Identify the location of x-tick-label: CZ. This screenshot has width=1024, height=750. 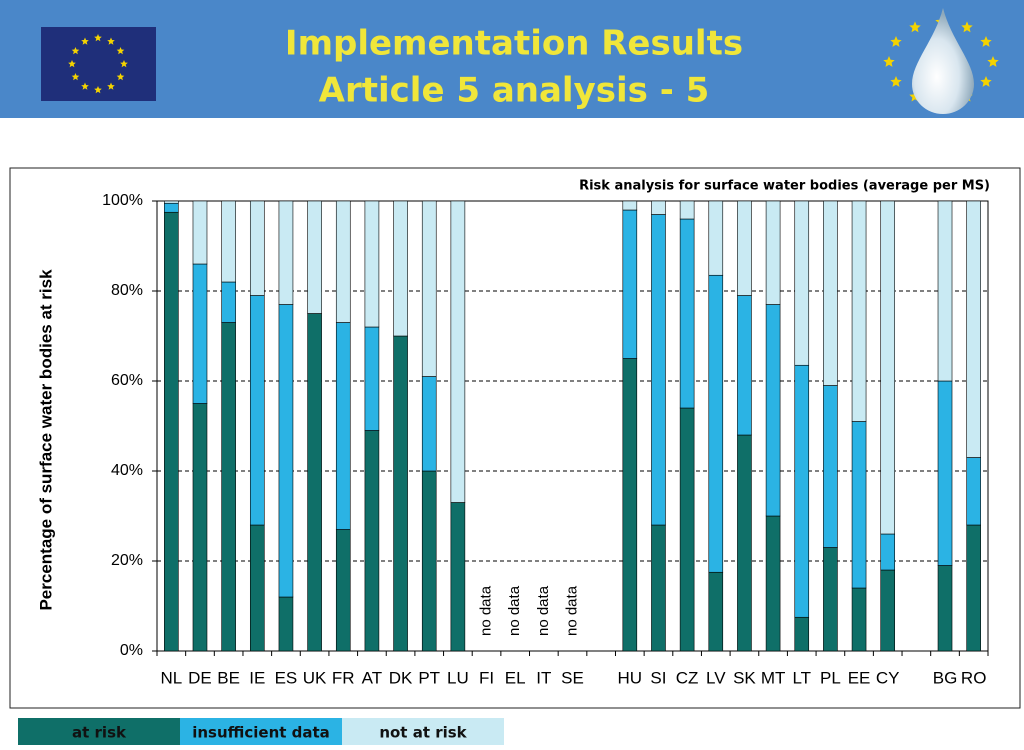
(687, 677).